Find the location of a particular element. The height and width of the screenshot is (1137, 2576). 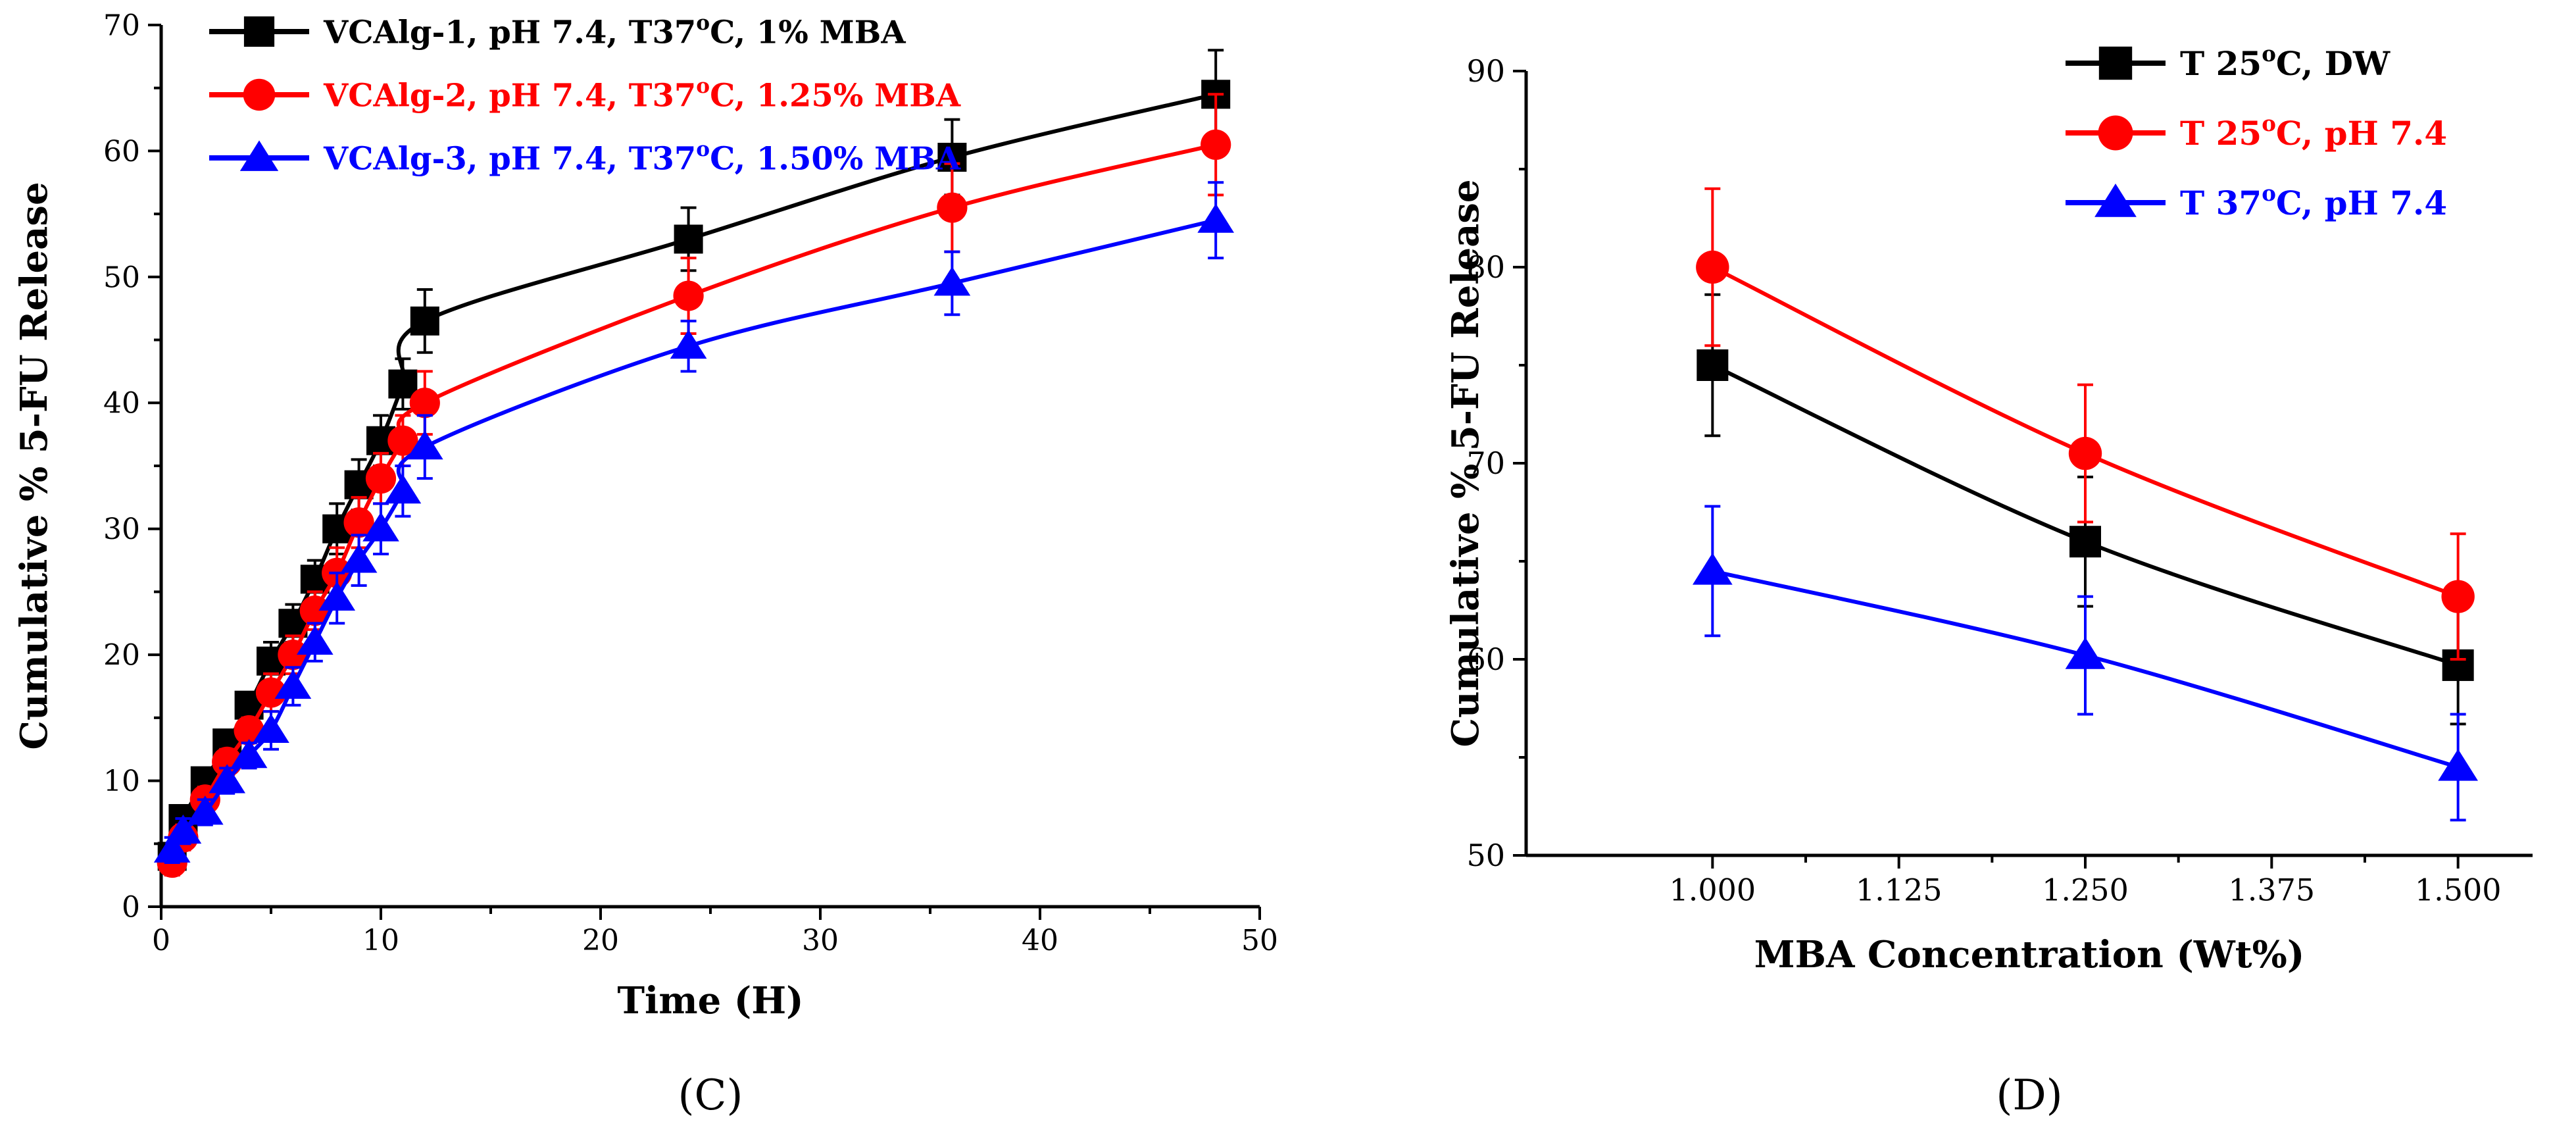

legend: T 25oC, DWT 25oC, pH 7.4T 37oC, pH 7.4 is located at coordinates (2256, 131).